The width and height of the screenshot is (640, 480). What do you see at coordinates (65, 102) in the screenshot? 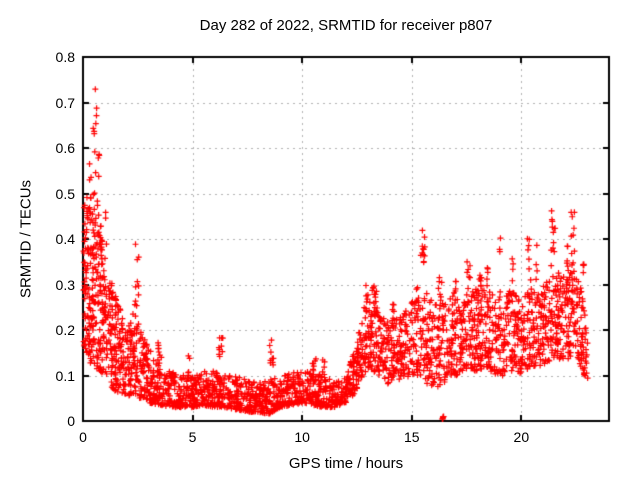
I see `y-tick-label: 0.7` at bounding box center [65, 102].